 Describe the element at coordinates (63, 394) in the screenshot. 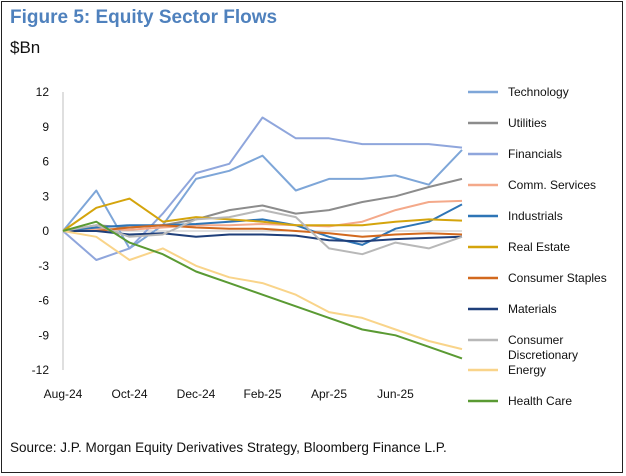

I see `x-tick-label: Aug-24` at that location.